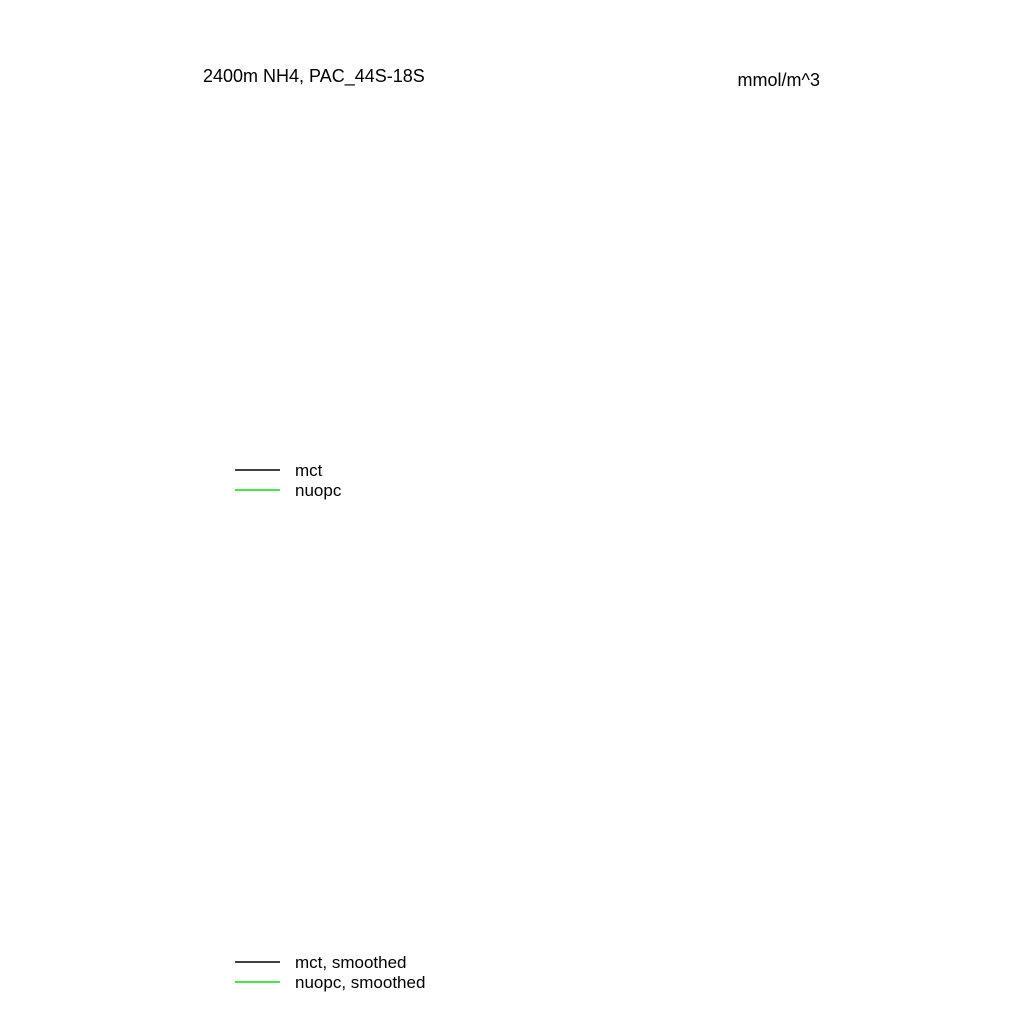  What do you see at coordinates (318, 490) in the screenshot?
I see `legend-label-nuopc: nuopc` at bounding box center [318, 490].